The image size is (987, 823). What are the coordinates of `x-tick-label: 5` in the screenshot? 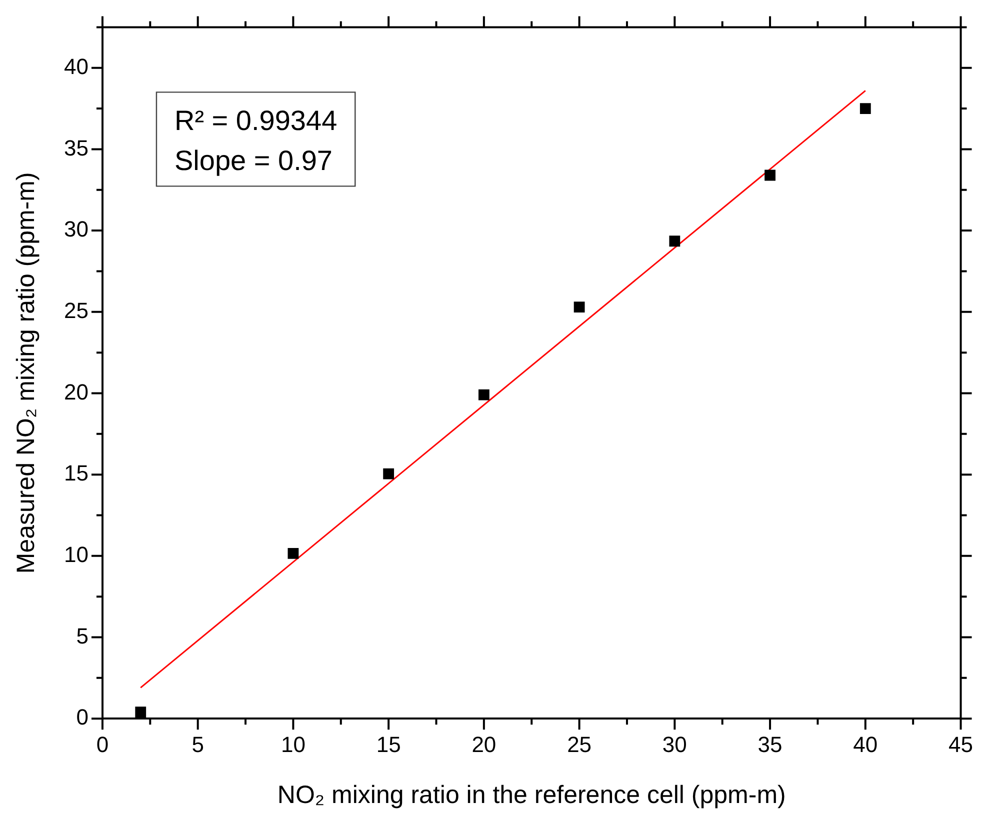 It's located at (198, 744).